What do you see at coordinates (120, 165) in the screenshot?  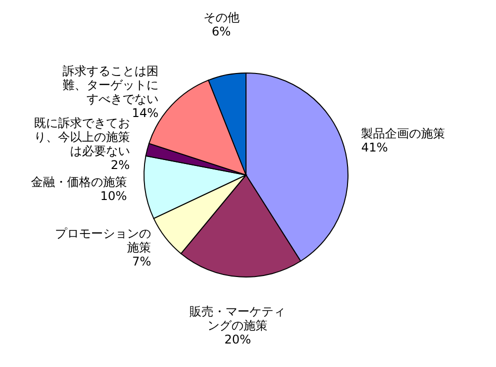 I see `data-label: 2%` at bounding box center [120, 165].